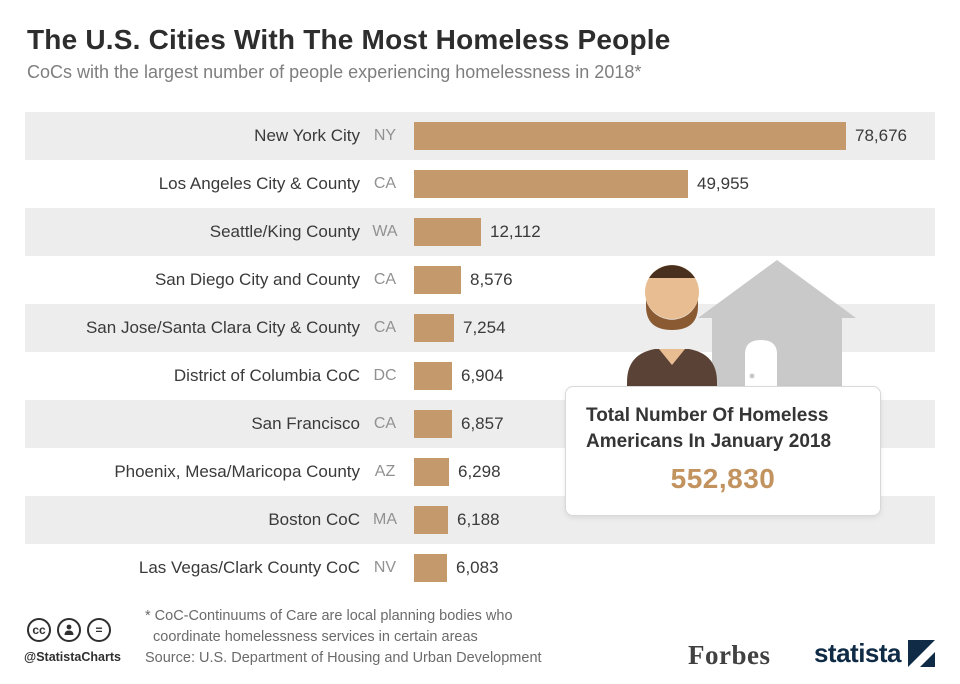 This screenshot has height=684, width=960. Describe the element at coordinates (478, 519) in the screenshot. I see `value-label: 6,188` at that location.